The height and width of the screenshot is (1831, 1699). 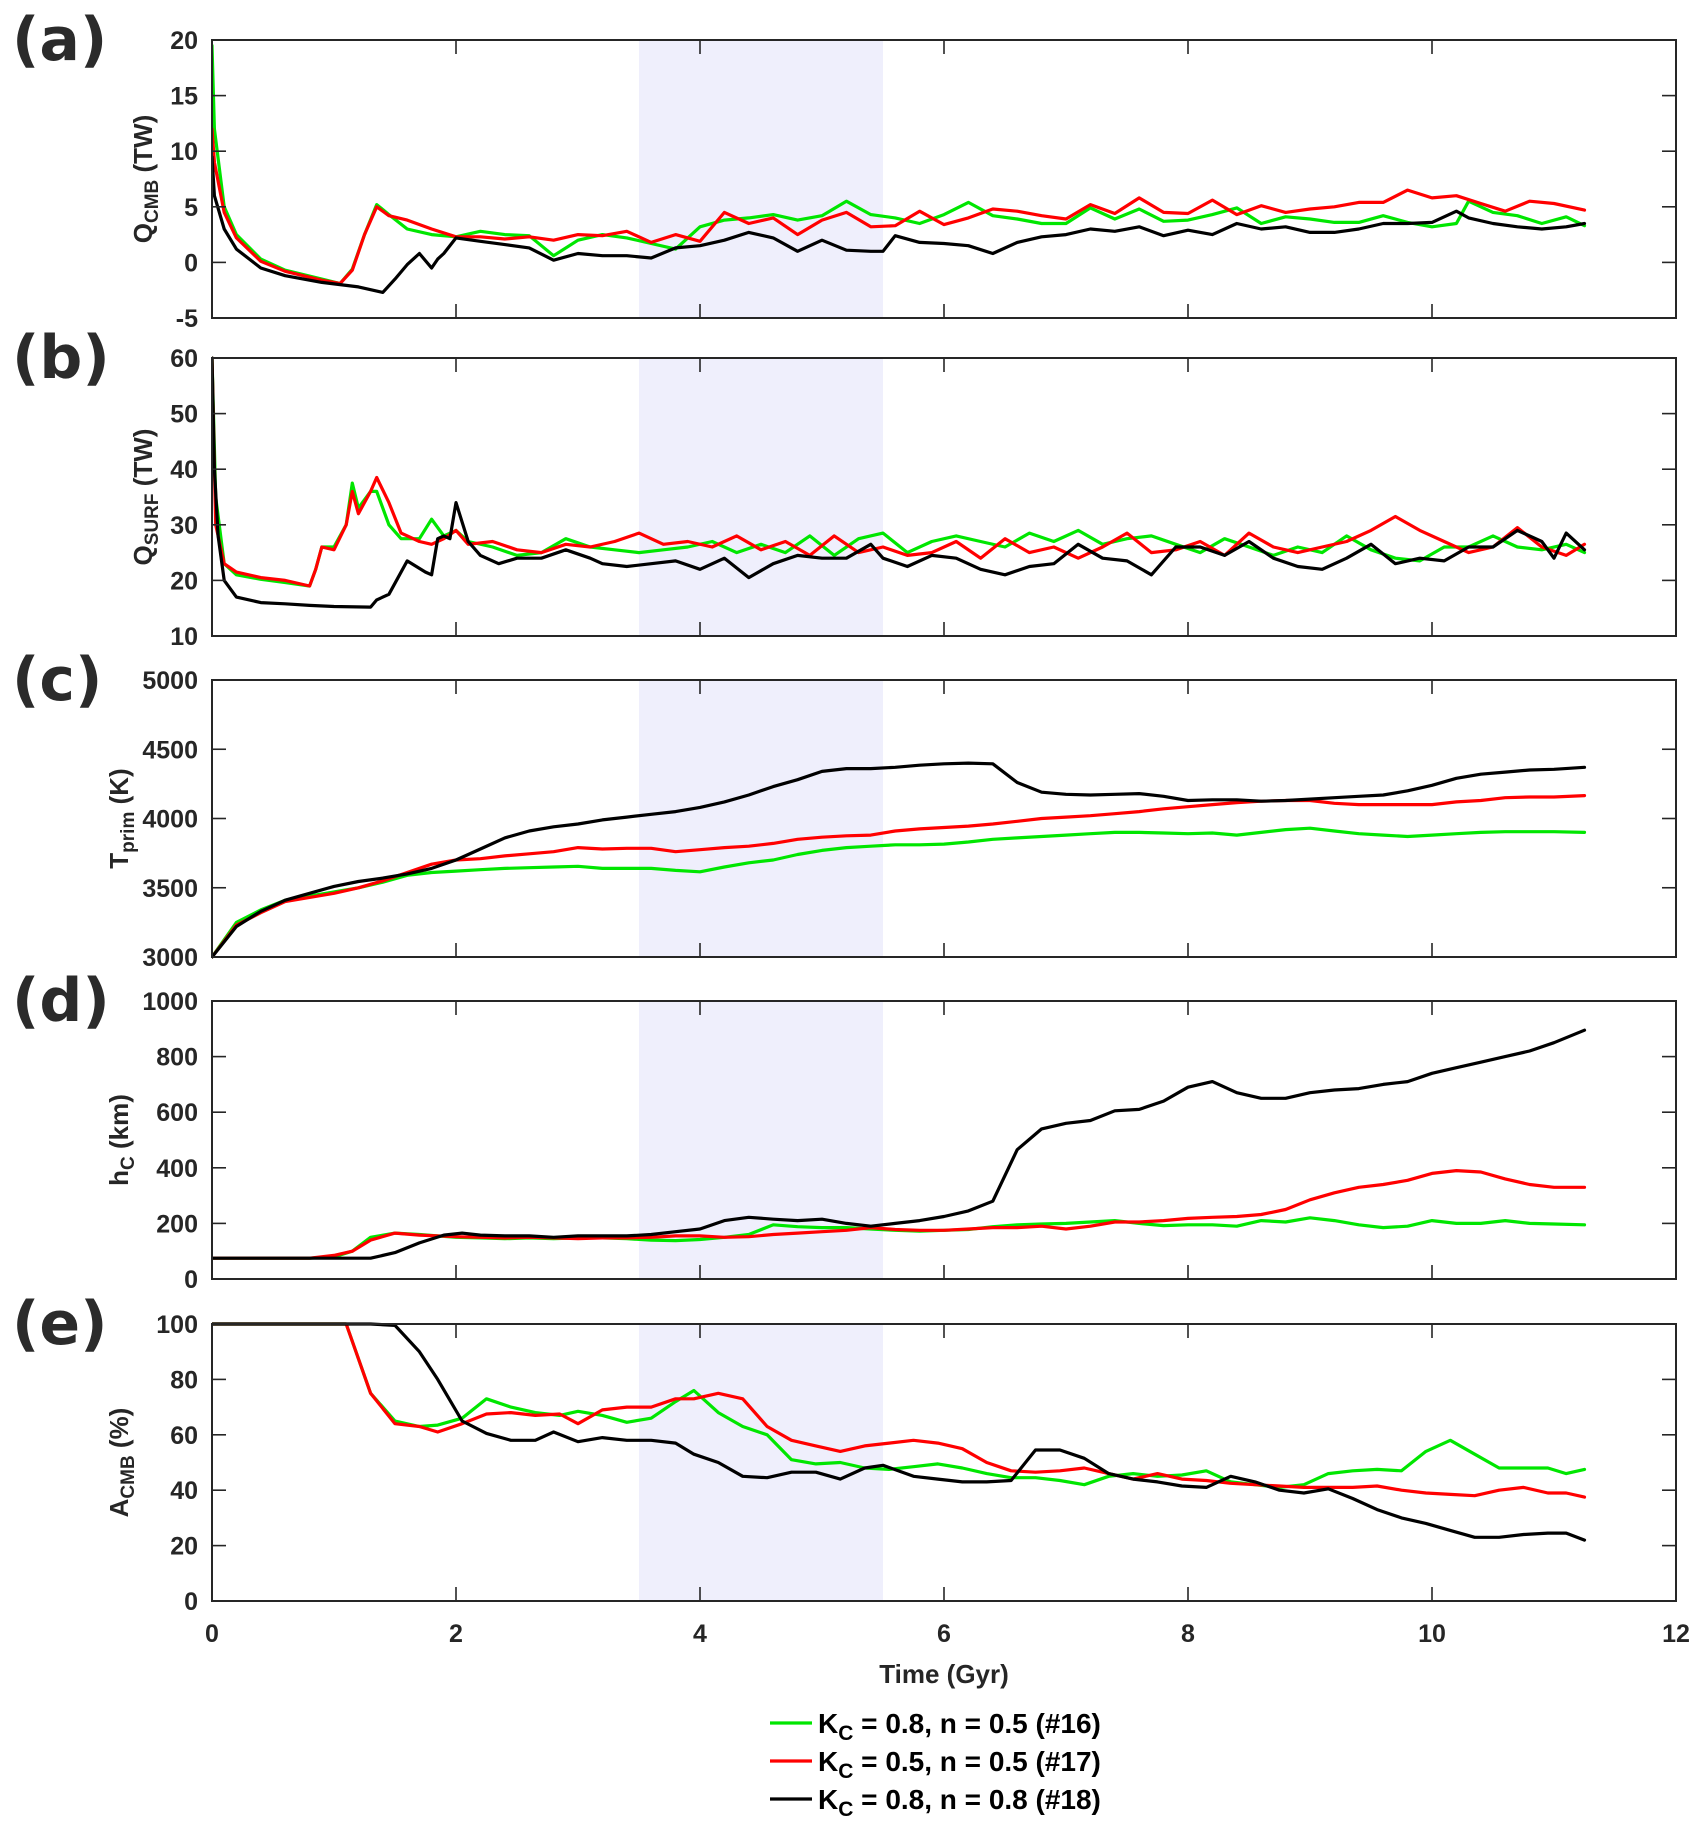 I want to click on shared-x-axis: Time (Gyr) 0 2 4 6 8 10 12, so click(x=947, y=1654).